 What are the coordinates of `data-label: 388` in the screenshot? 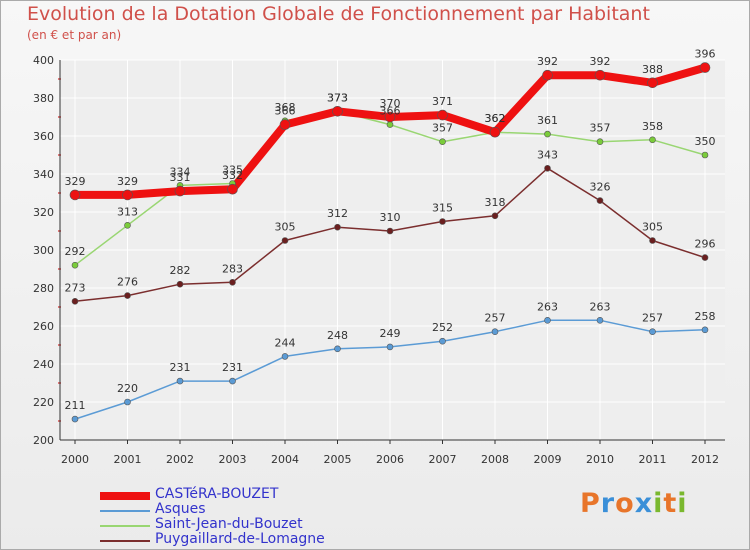 It's located at (652, 69).